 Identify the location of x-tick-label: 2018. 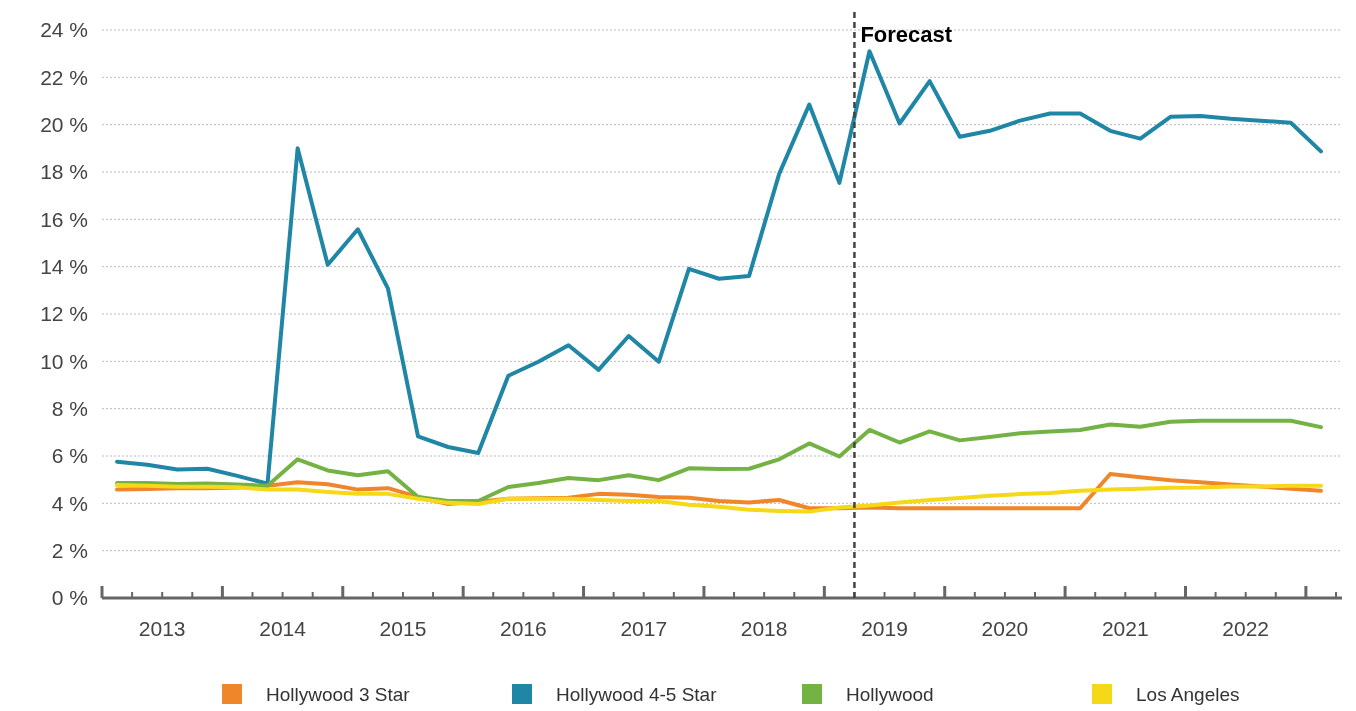
(764, 628).